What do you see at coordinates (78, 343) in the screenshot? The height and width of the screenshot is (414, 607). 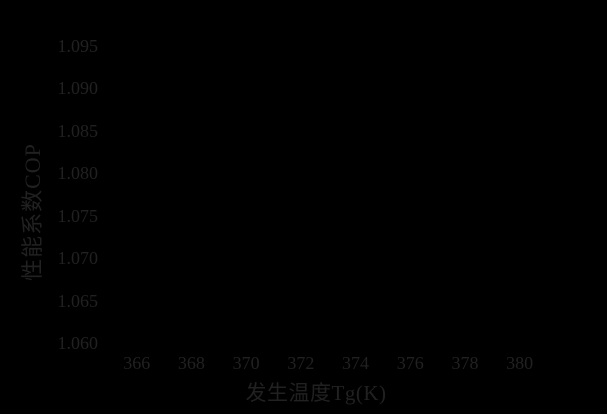 I see `y-tick-label: 1.060` at bounding box center [78, 343].